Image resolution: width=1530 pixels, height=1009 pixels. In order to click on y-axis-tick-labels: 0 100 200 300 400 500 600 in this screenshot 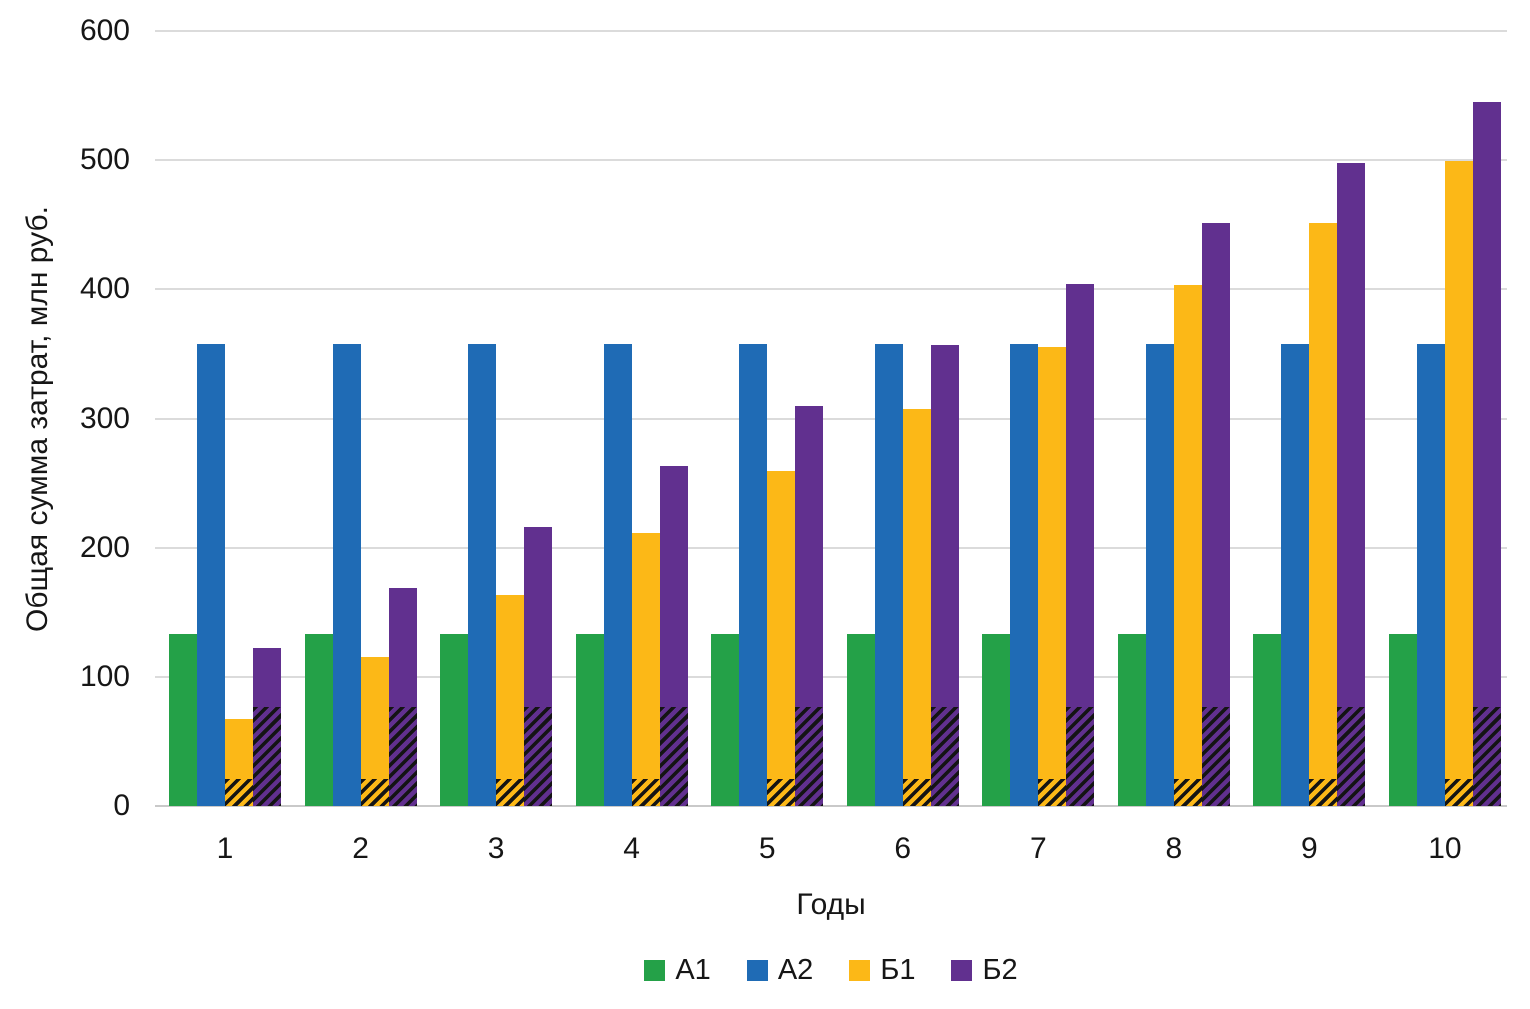, I will do `click(66, 418)`.